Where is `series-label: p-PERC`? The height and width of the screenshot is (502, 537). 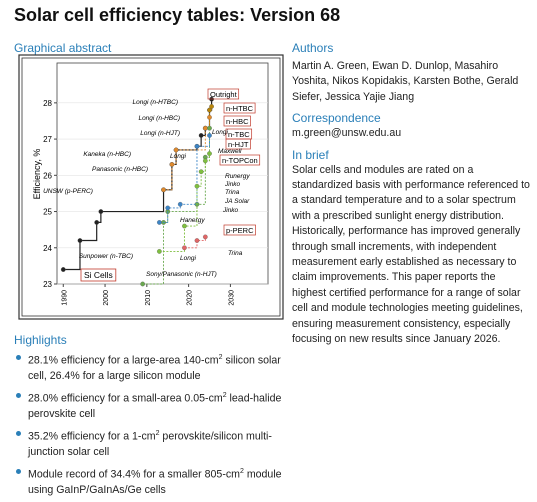
series-label: p-PERC is located at coordinates (240, 230).